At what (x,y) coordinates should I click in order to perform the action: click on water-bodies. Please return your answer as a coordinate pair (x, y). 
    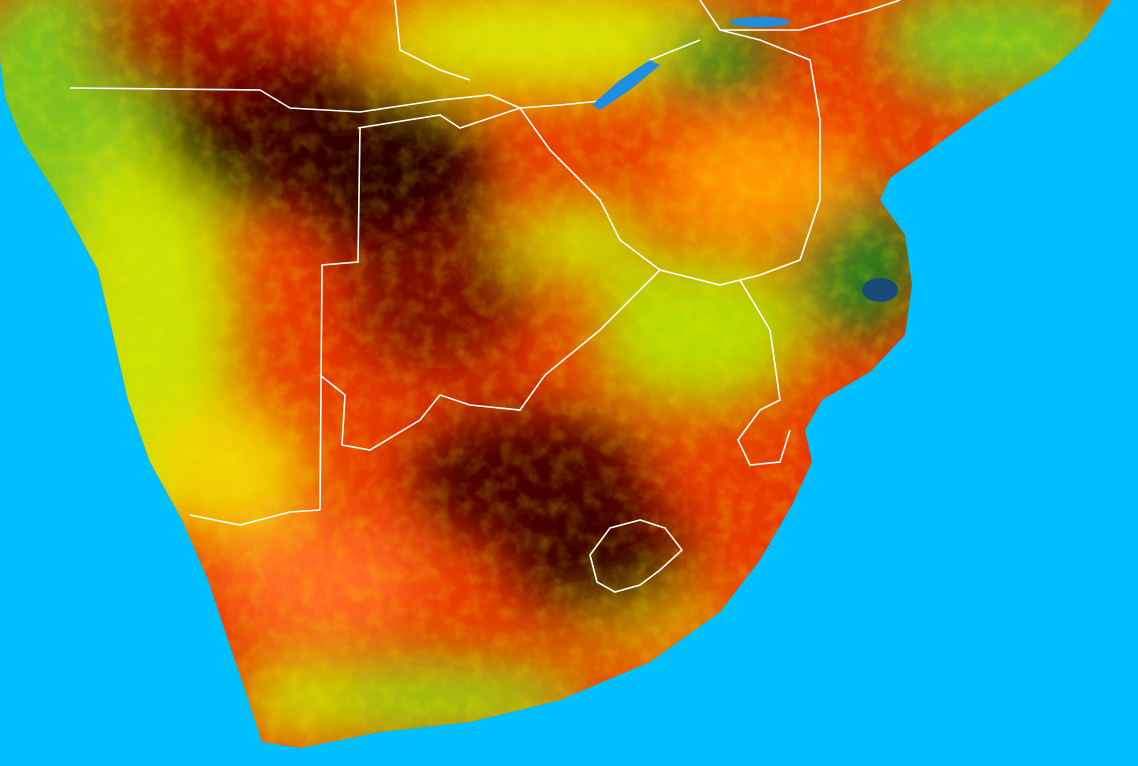
    Looking at the image, I should click on (745, 159).